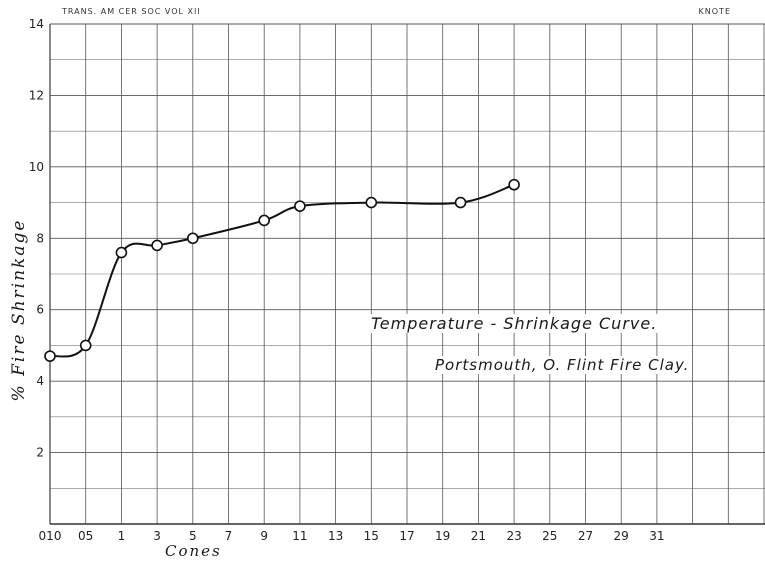  I want to click on x-tick-label: 7, so click(229, 536).